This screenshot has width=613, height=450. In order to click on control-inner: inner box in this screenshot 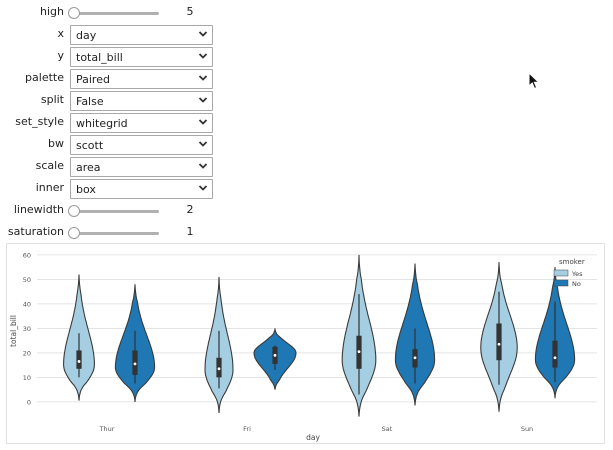, I will do `click(120, 189)`.